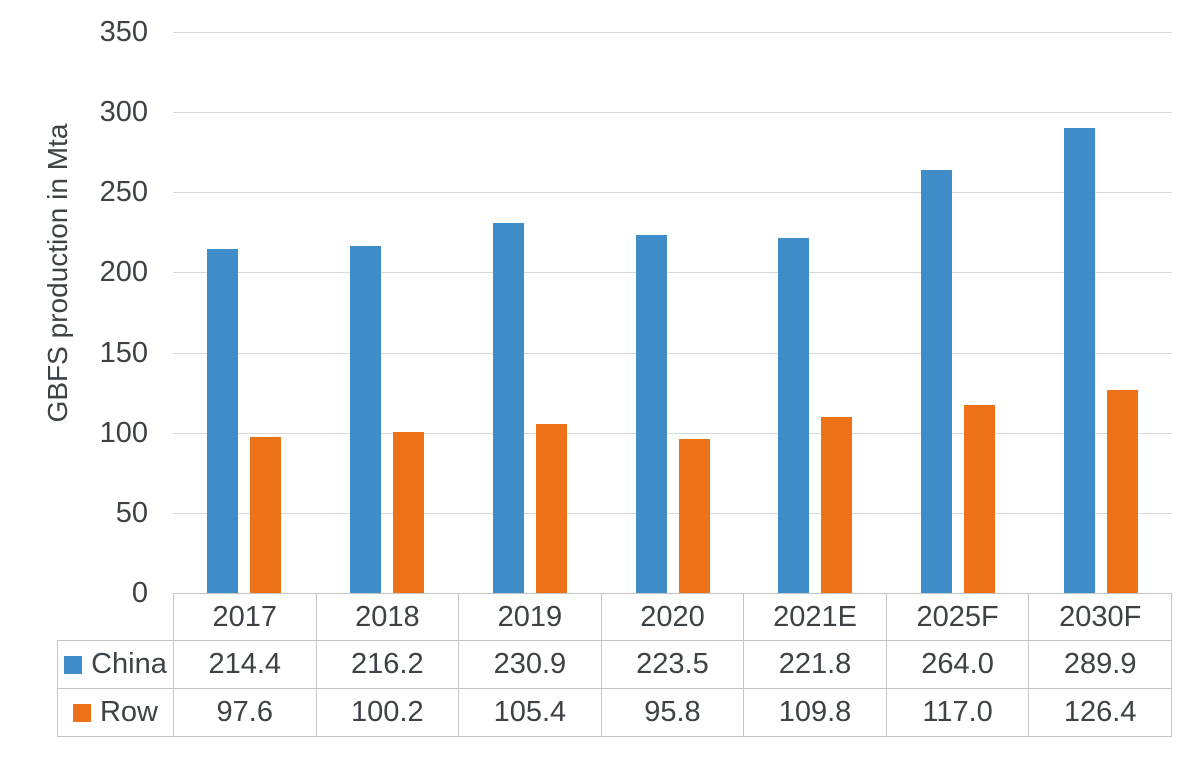  Describe the element at coordinates (672, 712) in the screenshot. I see `value-cell: 95.8` at that location.